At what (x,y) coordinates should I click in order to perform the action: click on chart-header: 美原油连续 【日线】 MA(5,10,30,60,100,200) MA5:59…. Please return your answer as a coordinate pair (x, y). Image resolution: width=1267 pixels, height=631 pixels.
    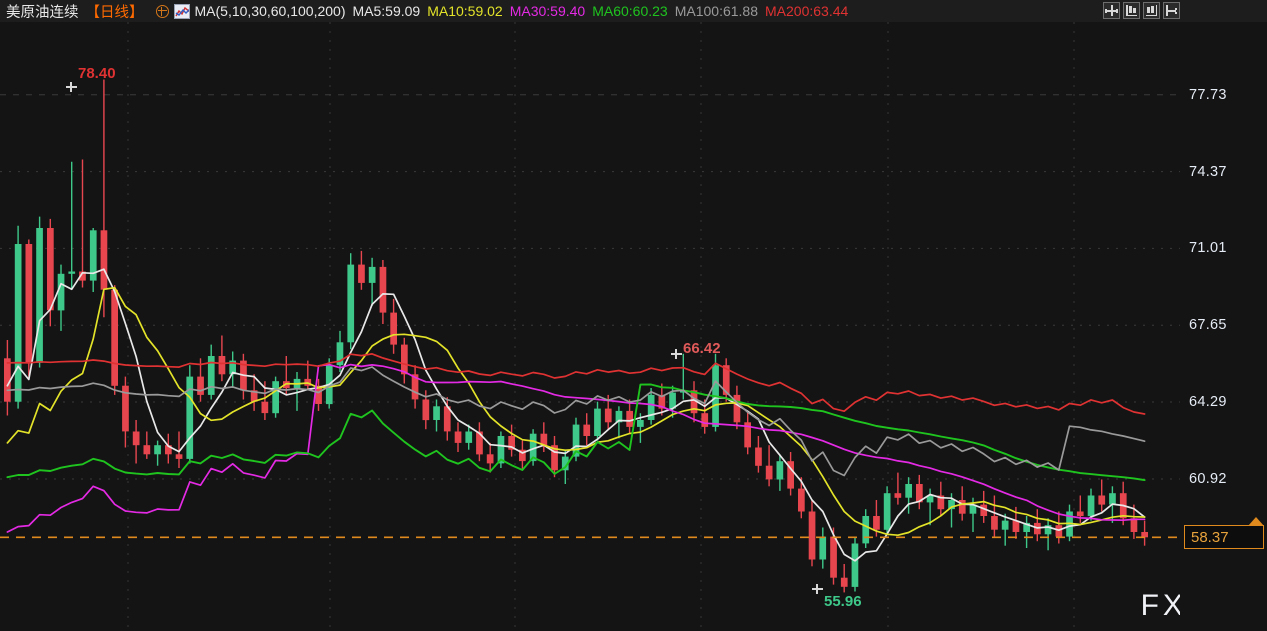
    Looking at the image, I should click on (633, 11).